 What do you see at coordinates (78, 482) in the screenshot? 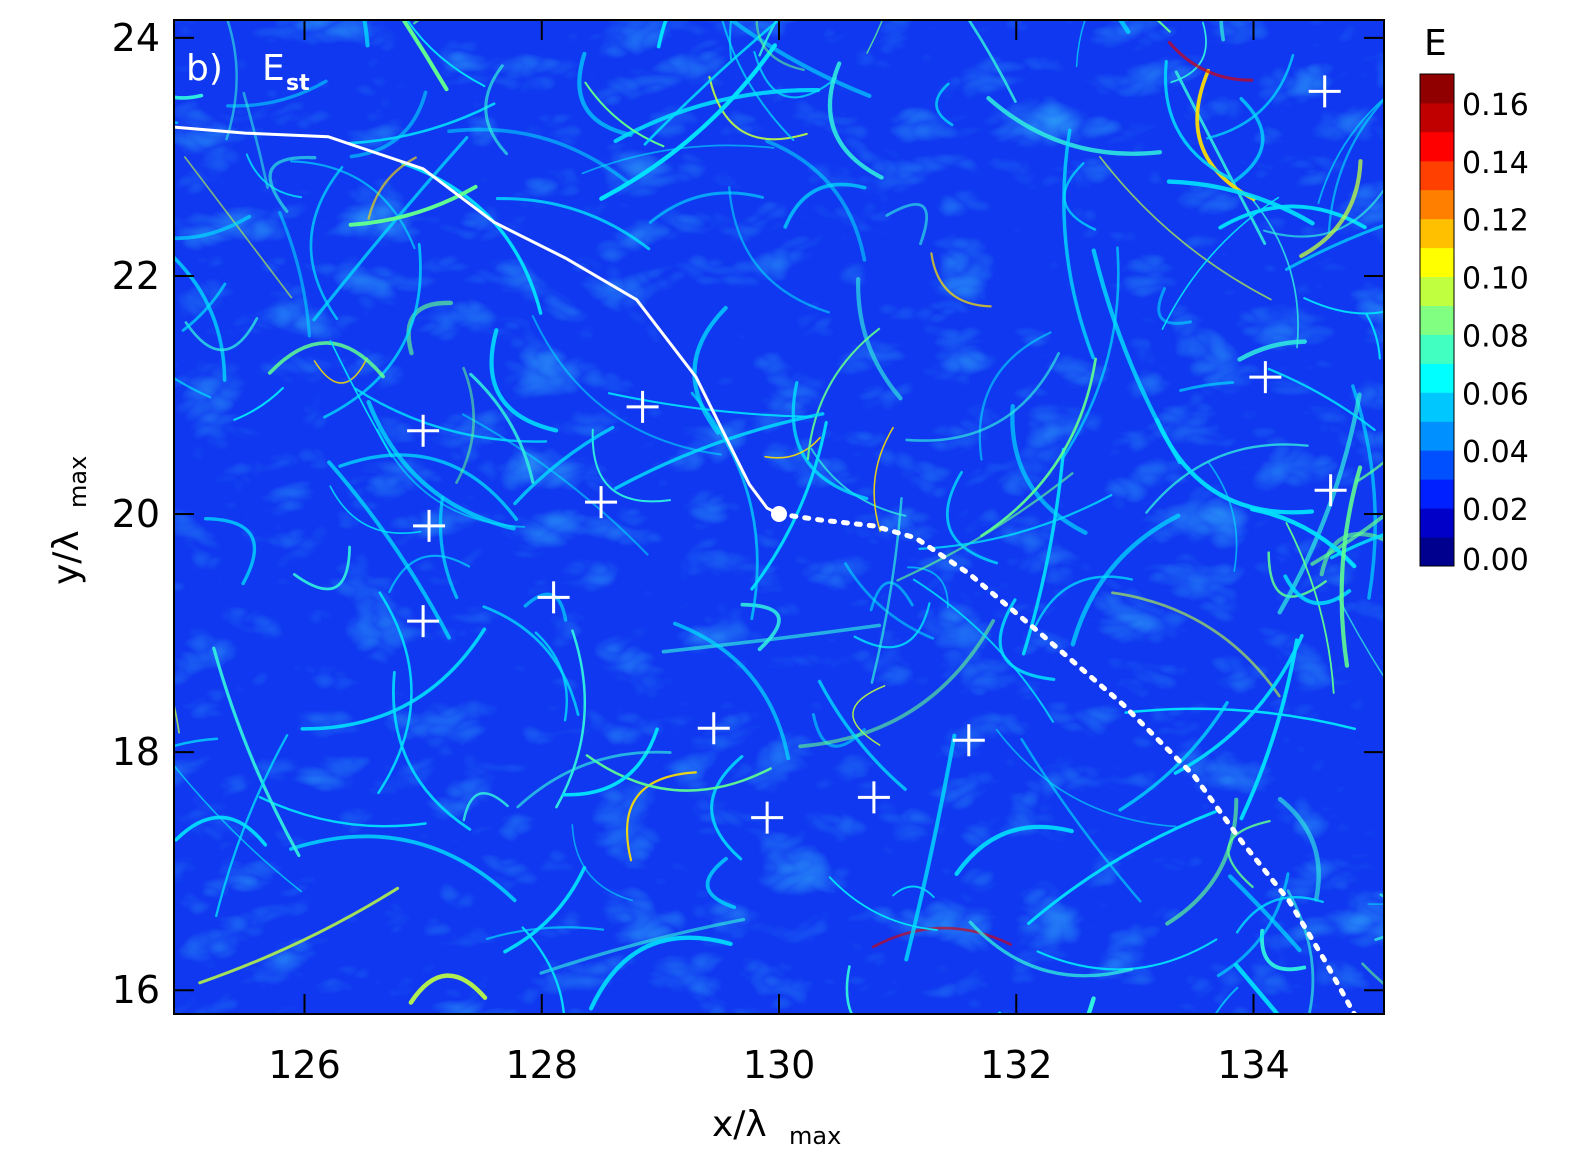
I see `y-axis-label-sub: max` at bounding box center [78, 482].